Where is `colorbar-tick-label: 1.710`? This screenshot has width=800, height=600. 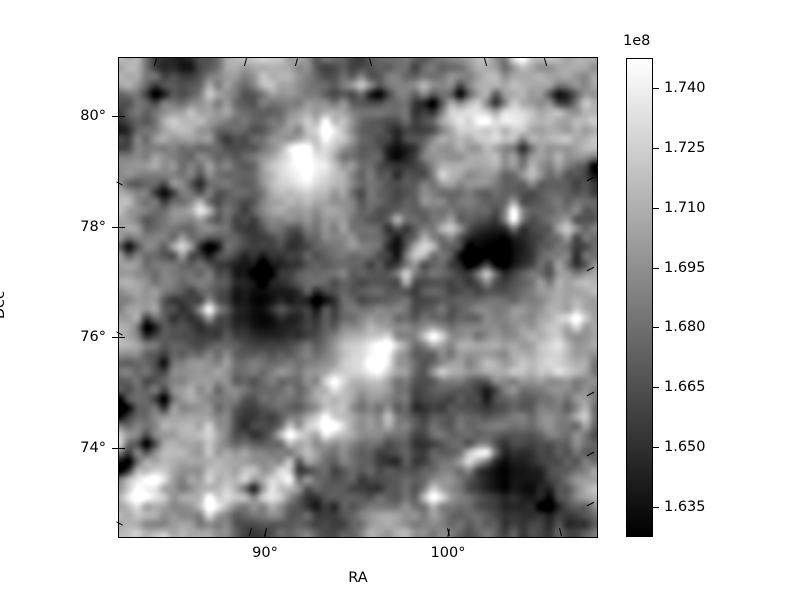 colorbar-tick-label: 1.710 is located at coordinates (685, 207).